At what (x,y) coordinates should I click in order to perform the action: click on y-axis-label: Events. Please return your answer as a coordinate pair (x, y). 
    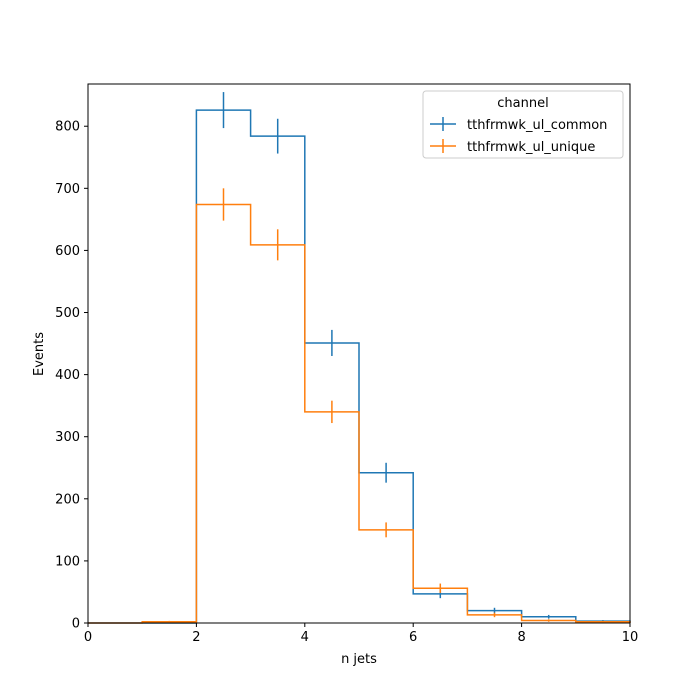
    Looking at the image, I should click on (39, 354).